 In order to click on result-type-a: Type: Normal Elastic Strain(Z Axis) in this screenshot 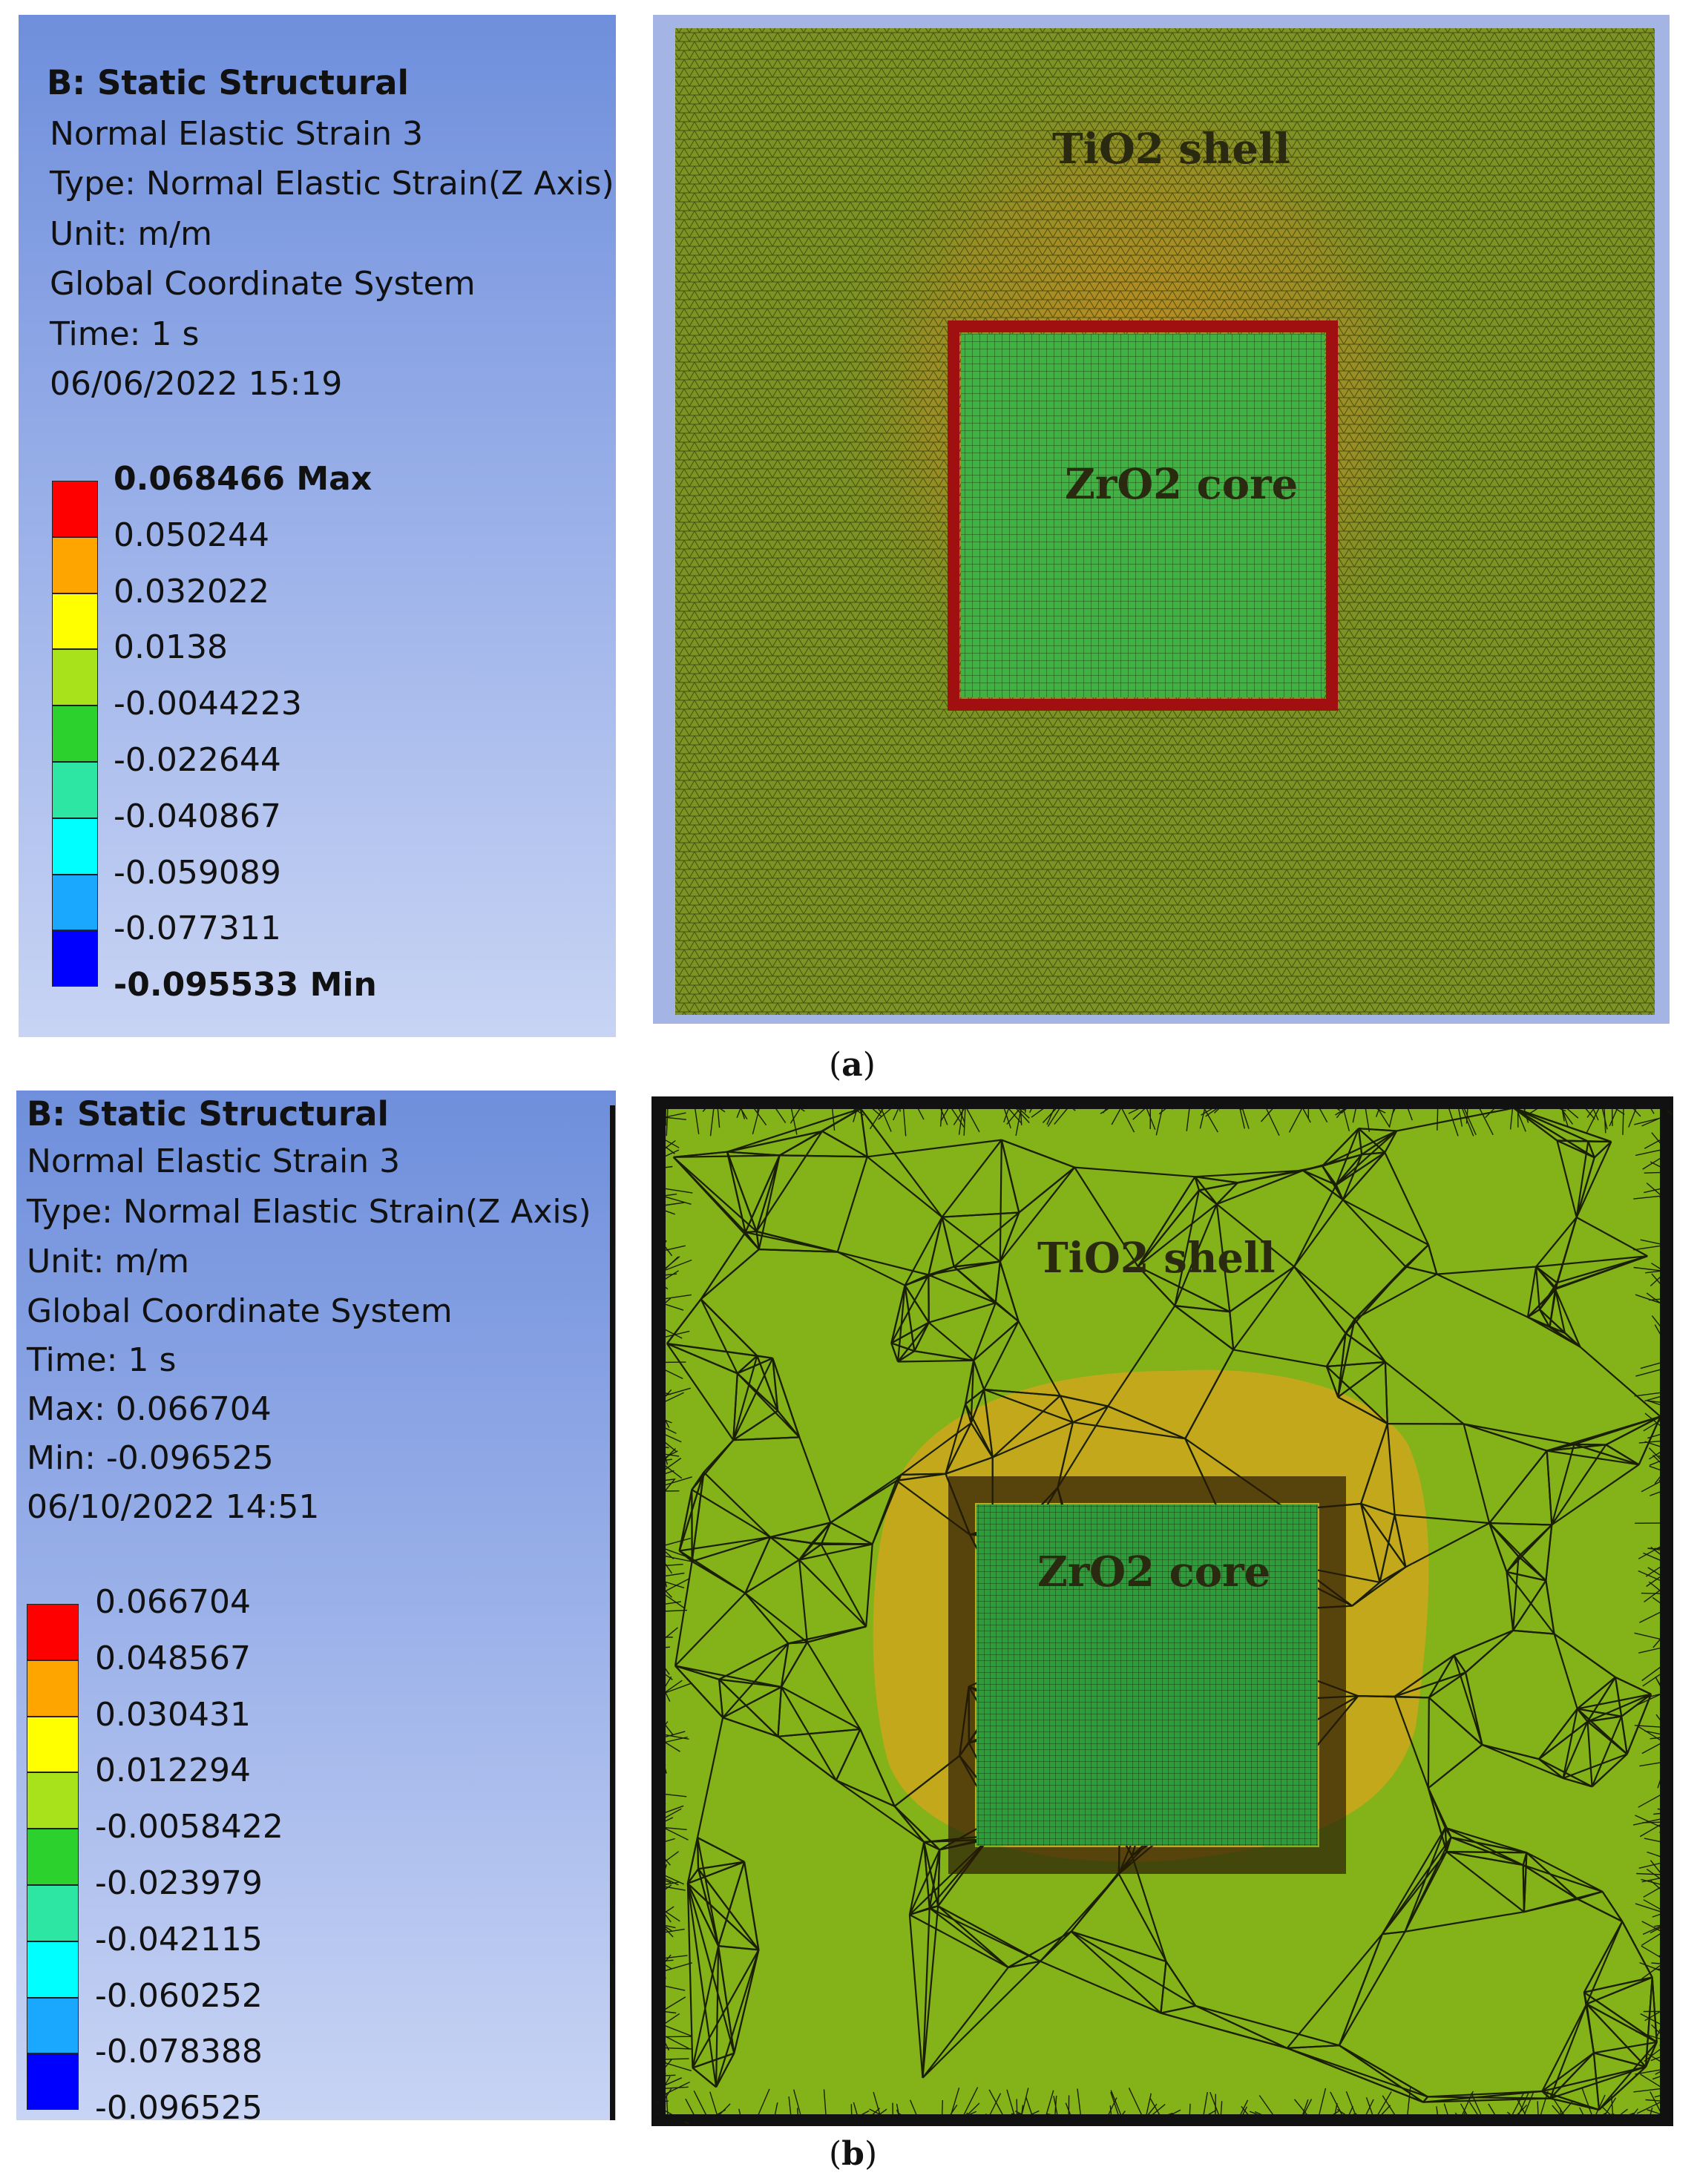, I will do `click(332, 184)`.